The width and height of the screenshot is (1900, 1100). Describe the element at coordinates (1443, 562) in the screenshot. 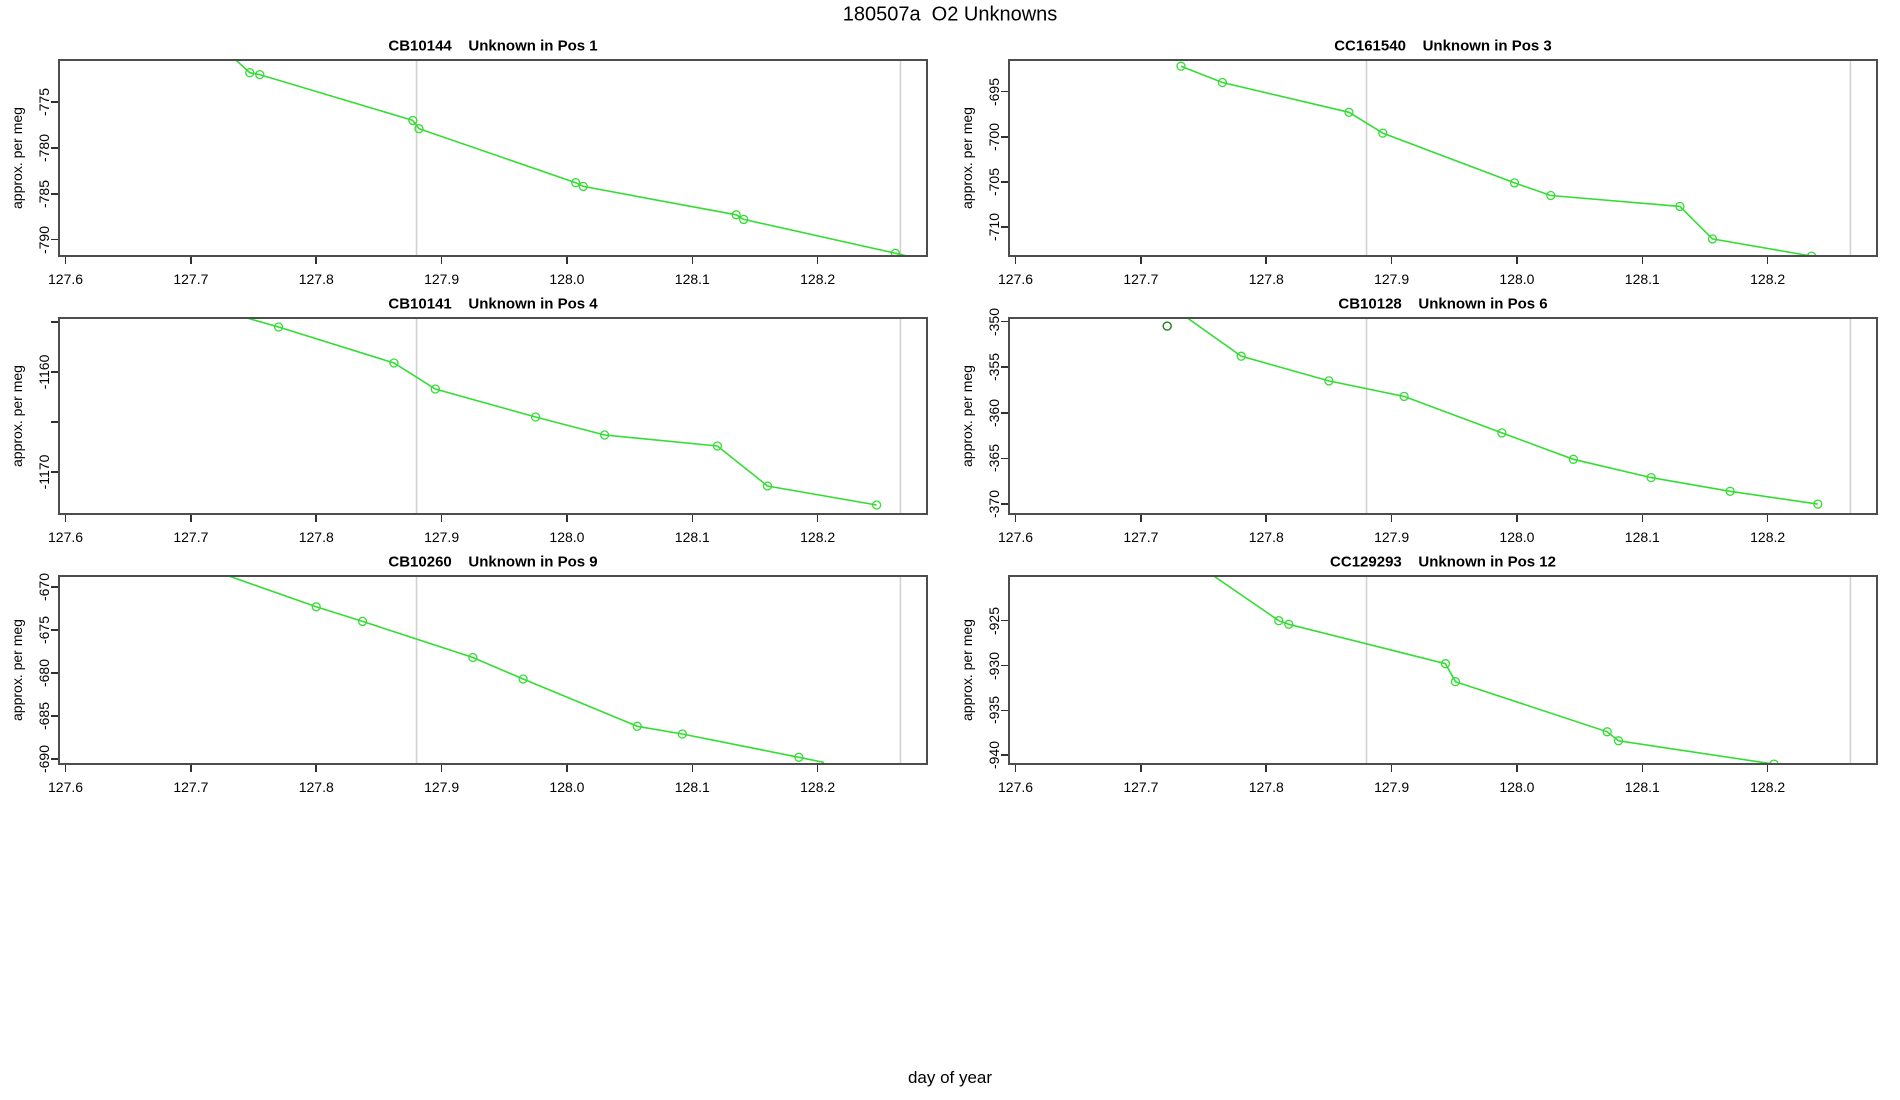

I see `subplot-title: CC129293 Unknown in Pos 12` at that location.